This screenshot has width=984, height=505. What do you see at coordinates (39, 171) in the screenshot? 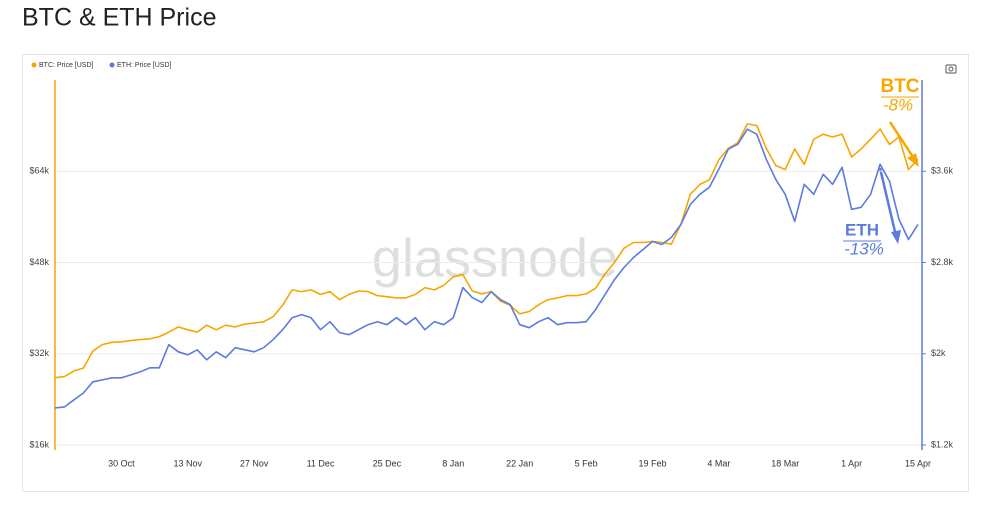
I see `y-tick-label: $64k` at bounding box center [39, 171].